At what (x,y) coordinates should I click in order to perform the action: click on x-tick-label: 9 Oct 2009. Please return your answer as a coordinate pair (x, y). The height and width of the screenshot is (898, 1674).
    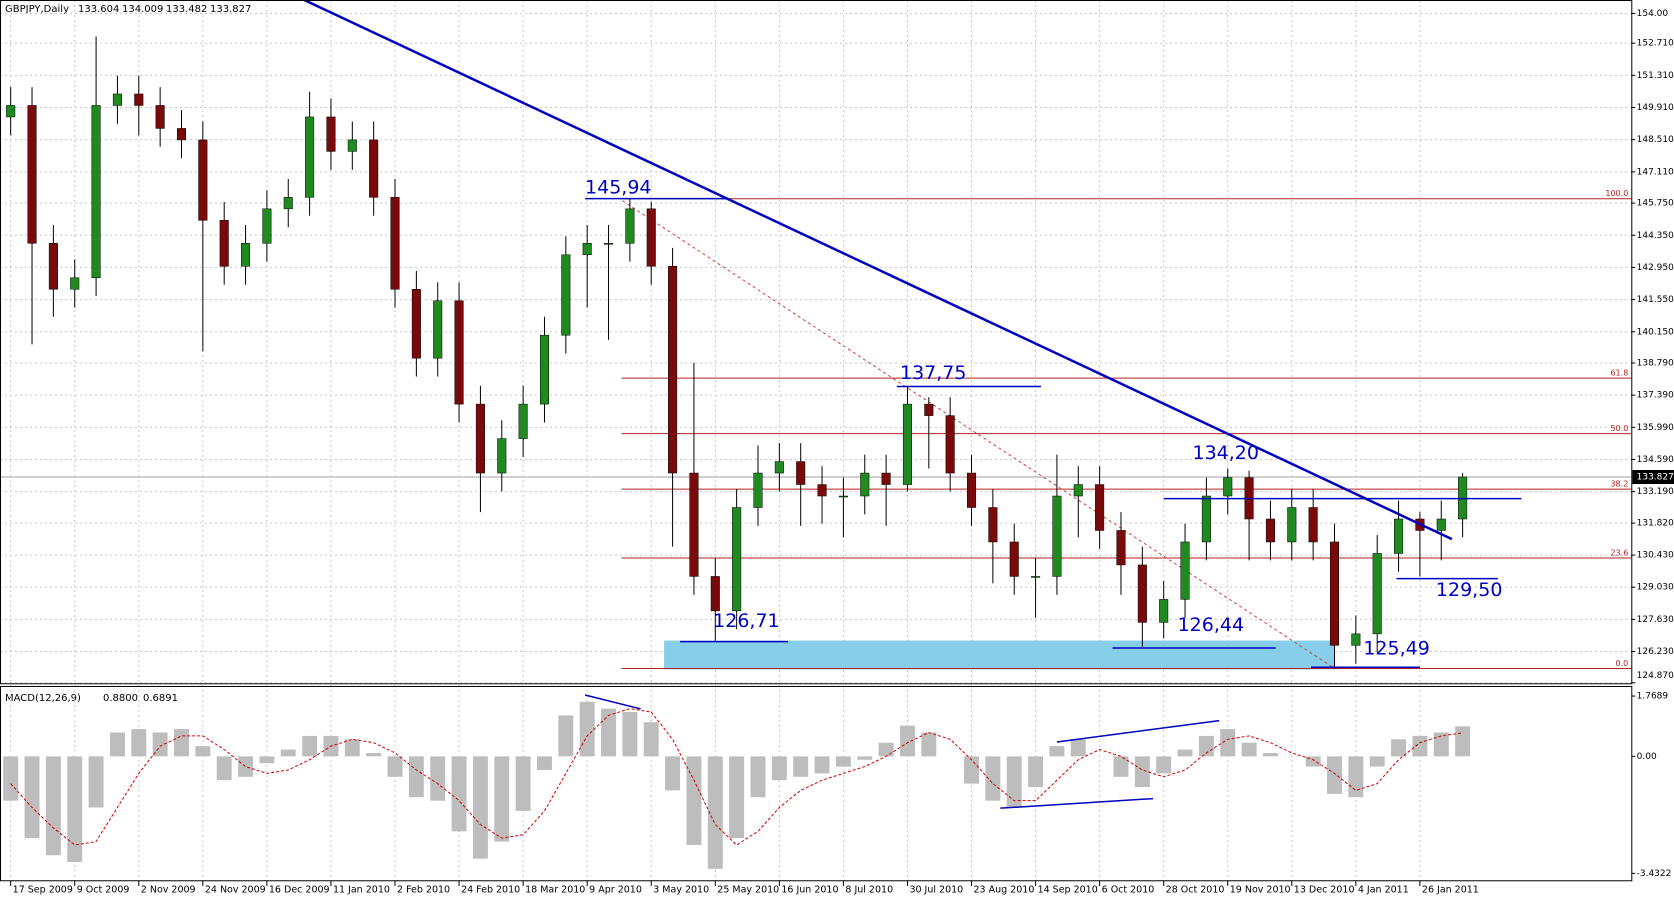
    Looking at the image, I should click on (103, 890).